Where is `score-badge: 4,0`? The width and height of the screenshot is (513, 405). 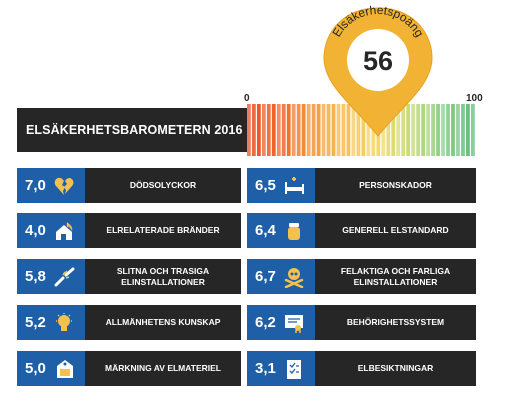
score-badge: 4,0 is located at coordinates (51, 230).